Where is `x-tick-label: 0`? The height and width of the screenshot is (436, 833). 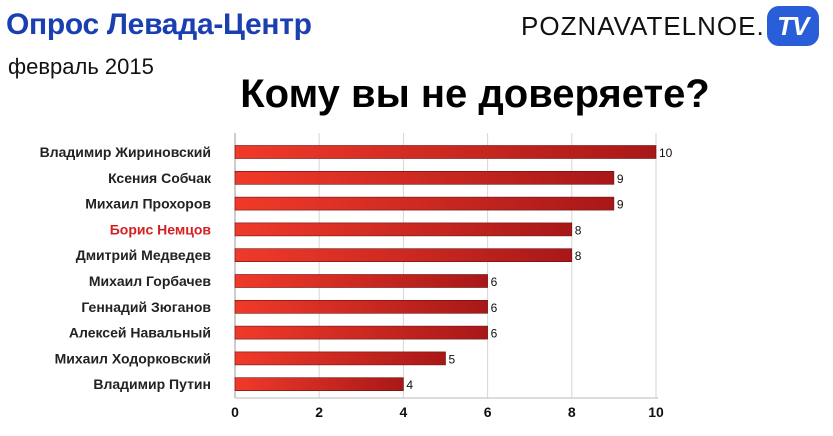
x-tick-label: 0 is located at coordinates (235, 412).